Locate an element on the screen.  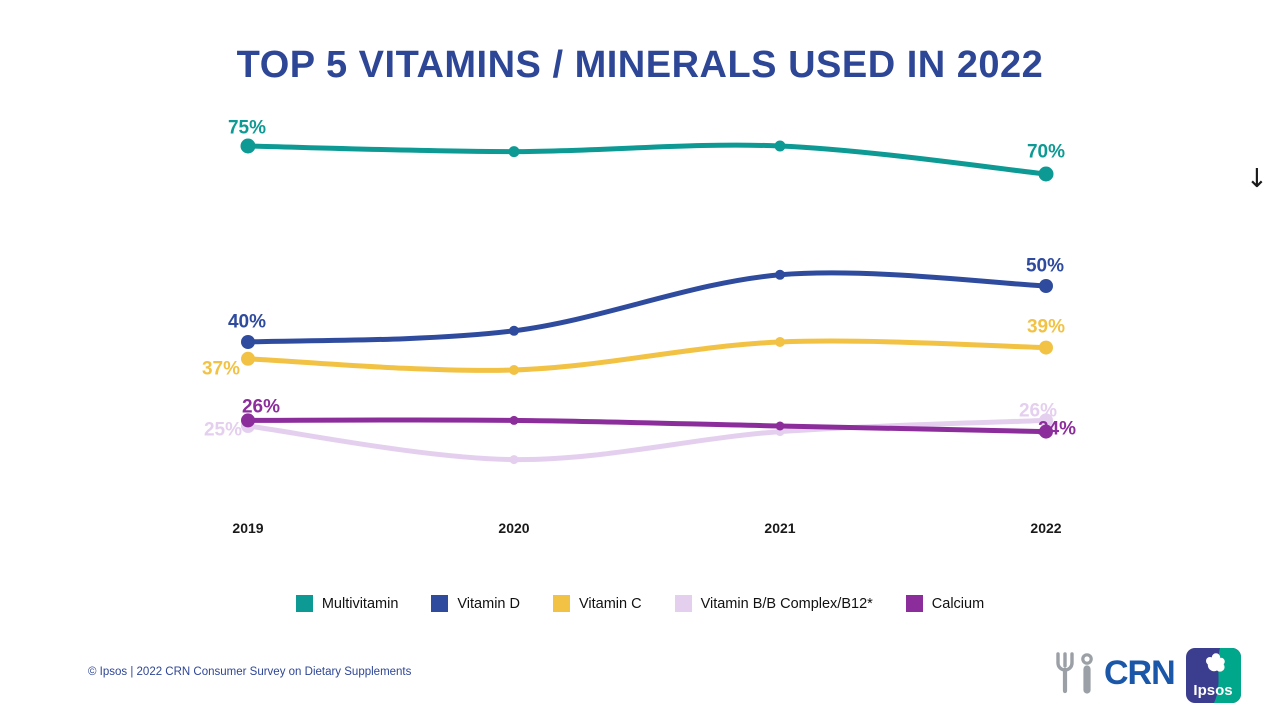
legend-label: Multivitamin is located at coordinates (360, 603).